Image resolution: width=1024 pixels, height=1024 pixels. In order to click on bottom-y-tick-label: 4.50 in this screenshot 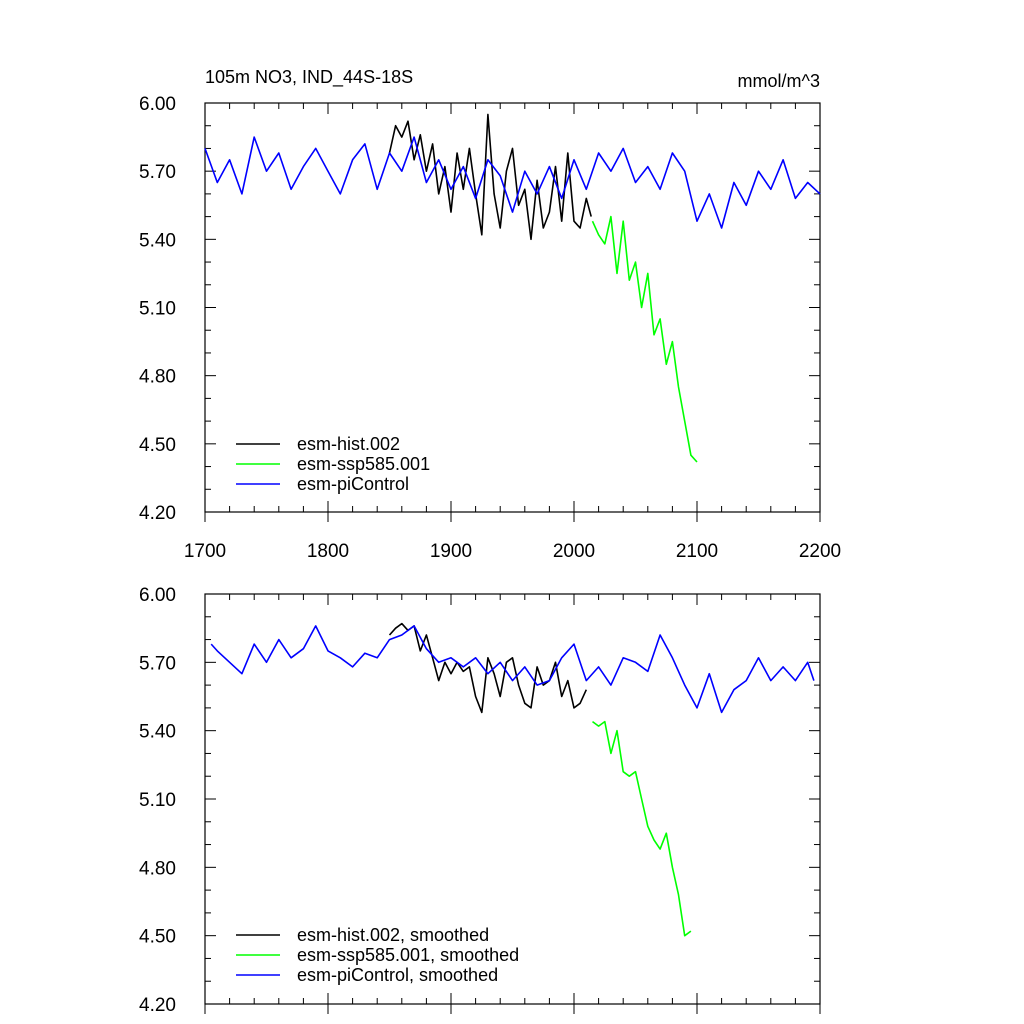, I will do `click(157, 937)`.